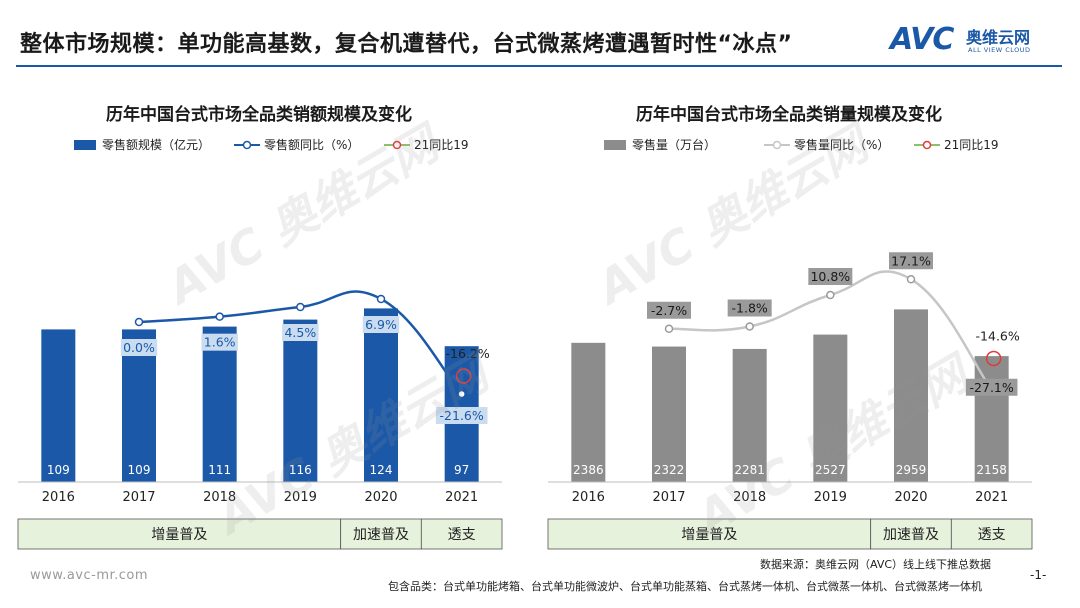 This screenshot has height=608, width=1080. I want to click on bar-2017, so click(669, 414).